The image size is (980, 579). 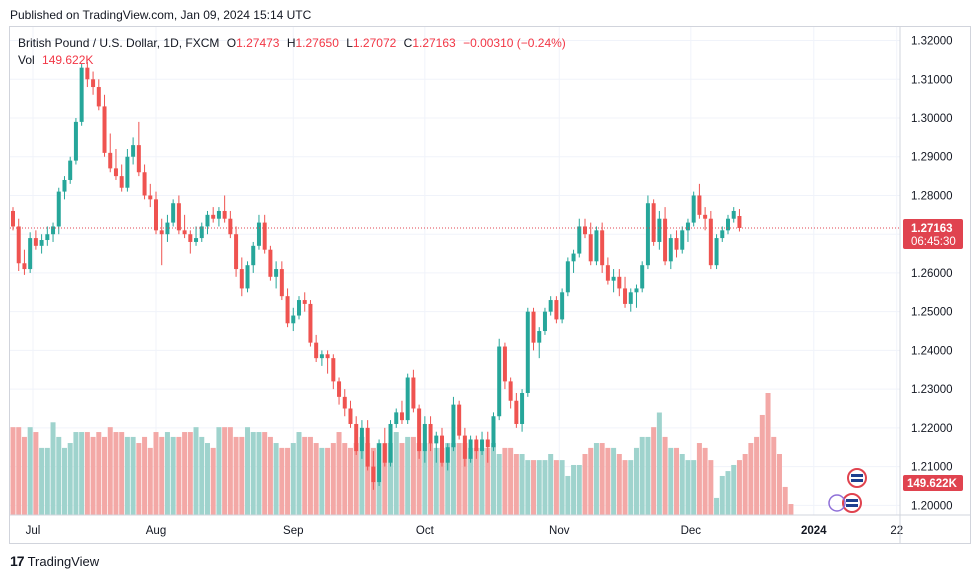 I want to click on legend-high-label: H, so click(x=291, y=43).